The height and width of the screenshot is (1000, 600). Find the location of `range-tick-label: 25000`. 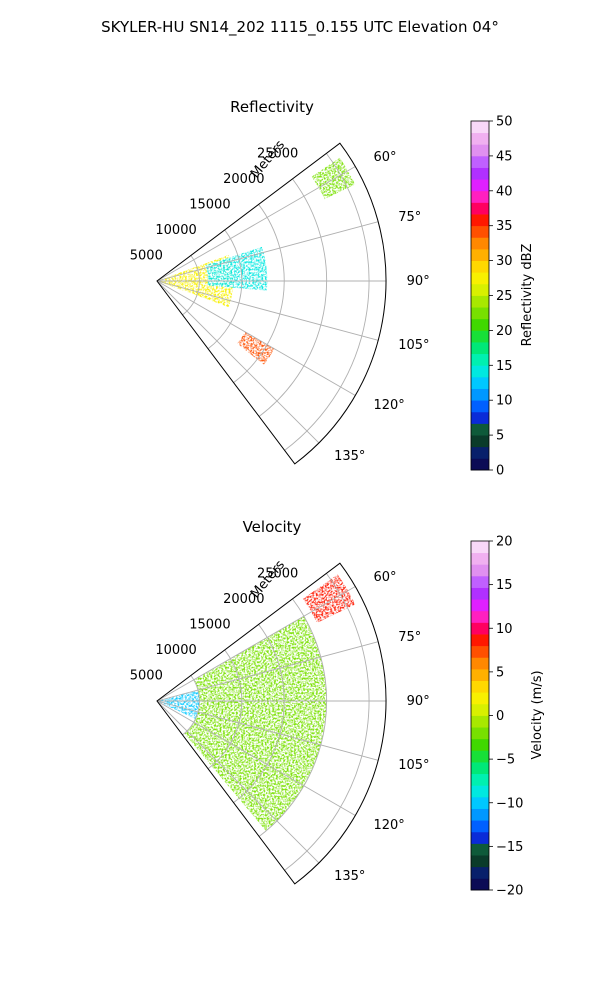

range-tick-label: 25000 is located at coordinates (277, 573).